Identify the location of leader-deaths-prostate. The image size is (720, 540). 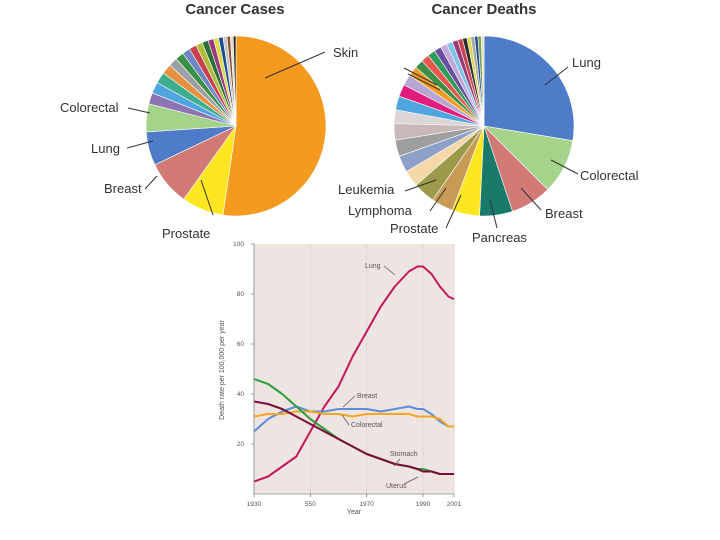
(453, 211).